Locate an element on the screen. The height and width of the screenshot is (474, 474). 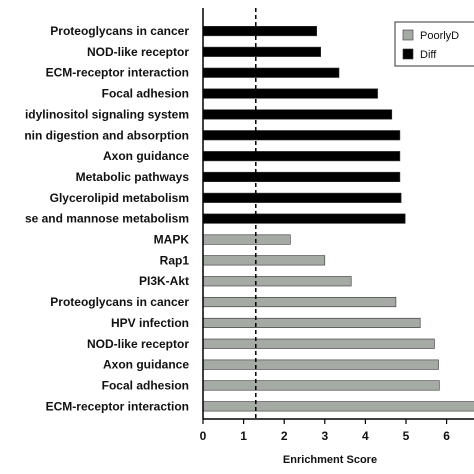
category-label: Glycerolipid metabolism is located at coordinates (119, 198).